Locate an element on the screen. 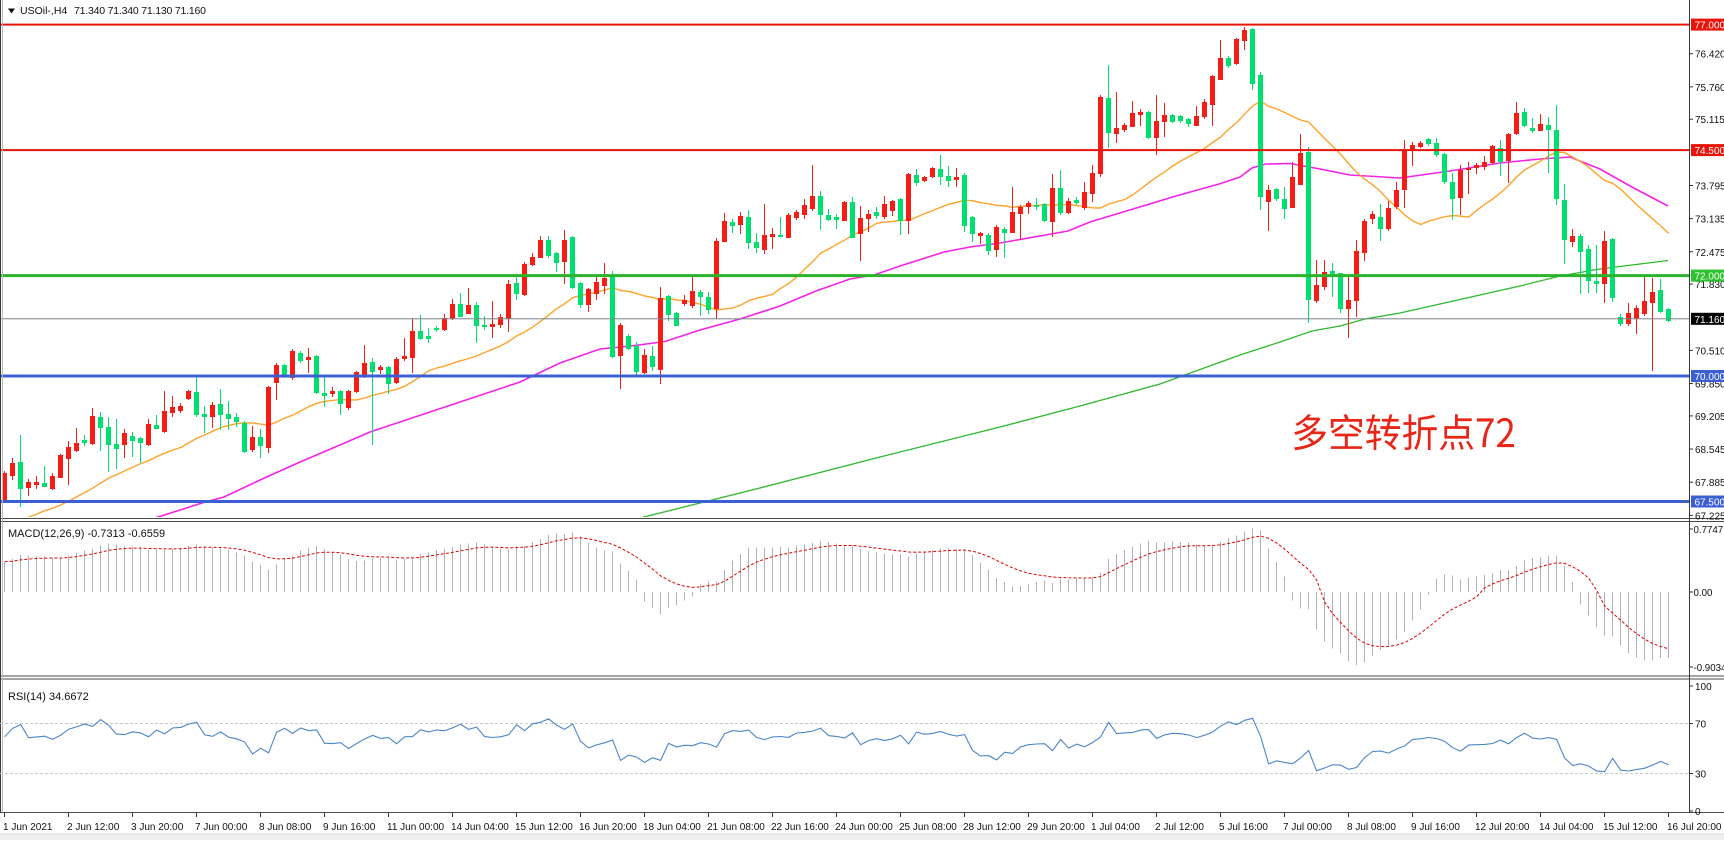  svg-text: 0.00 is located at coordinates (1703, 593).